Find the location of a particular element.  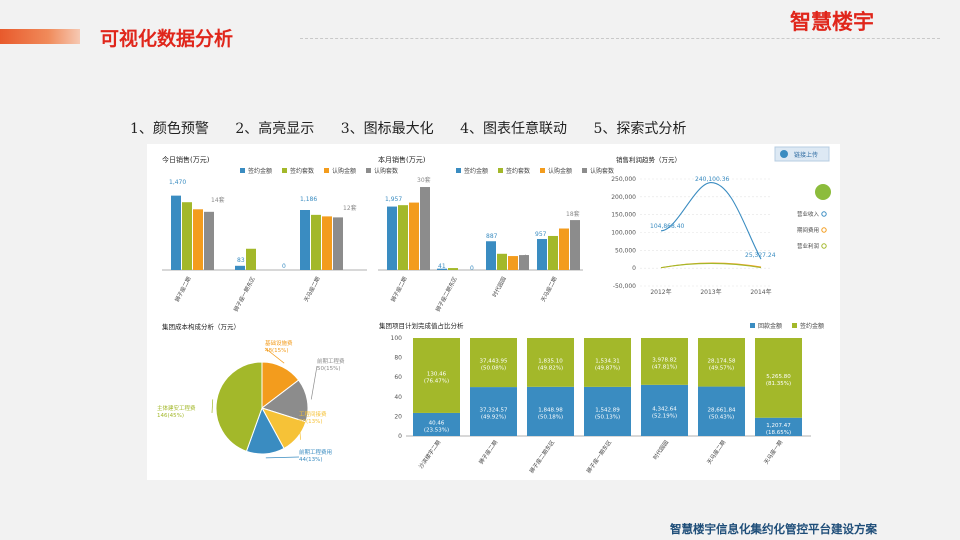

data-label: 1,835.10 is located at coordinates (550, 361).